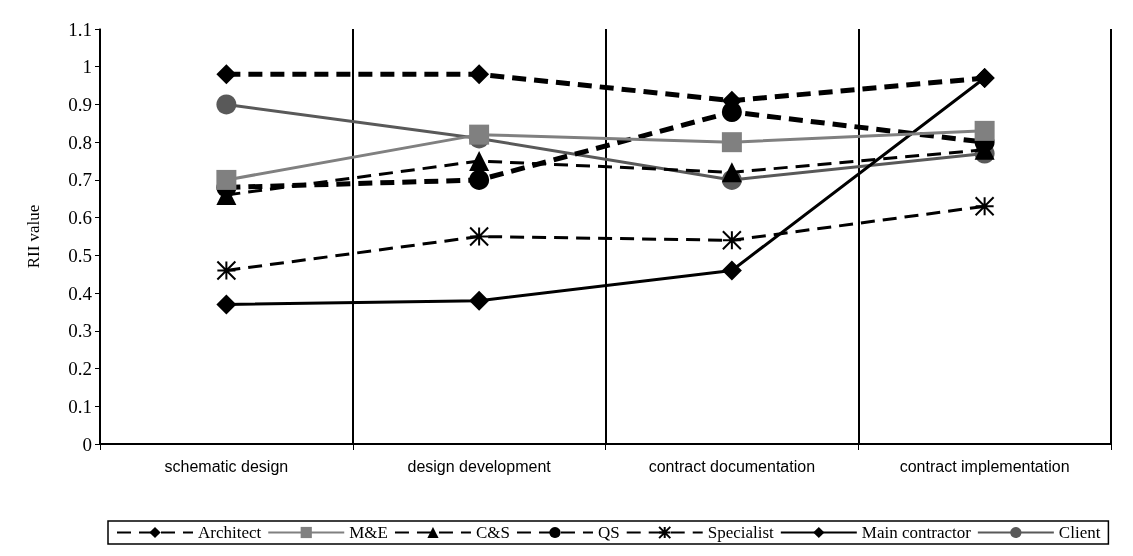  Describe the element at coordinates (80, 29) in the screenshot. I see `y-tick-label: 1.1` at that location.